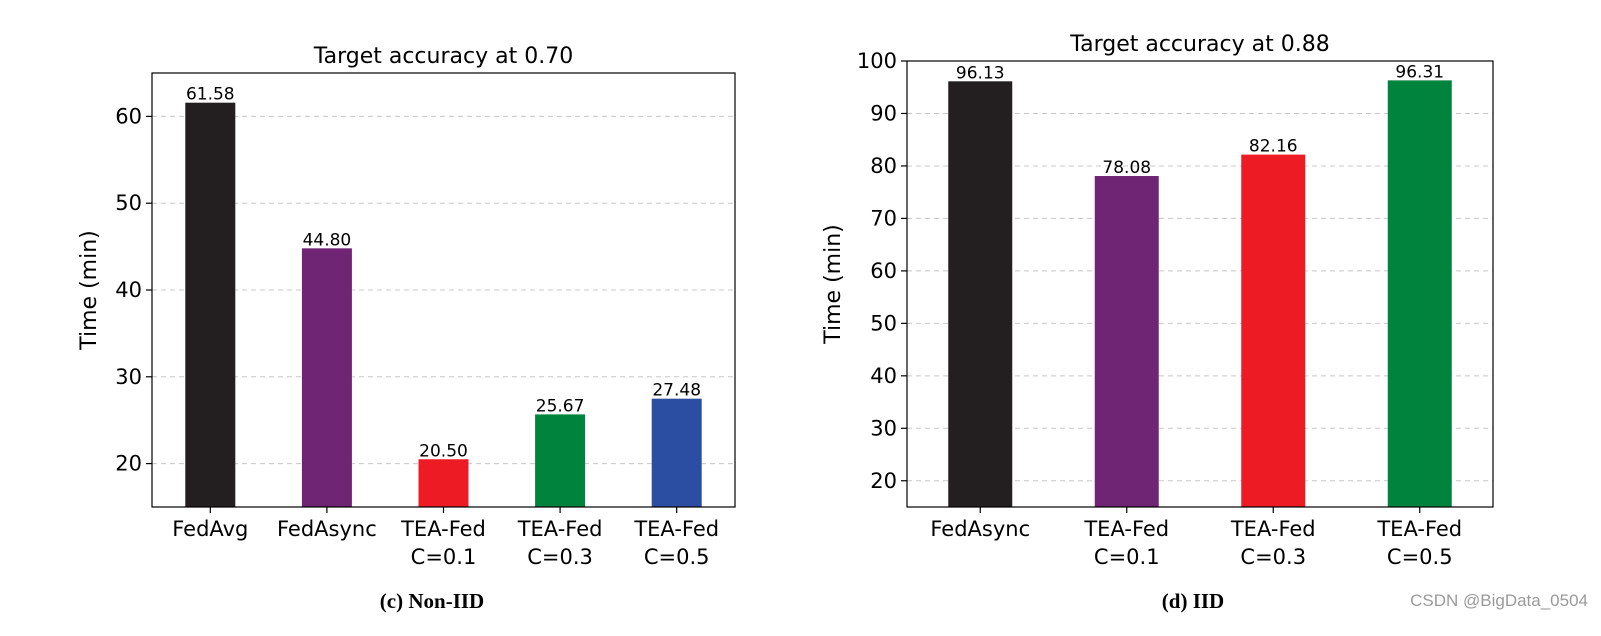 This screenshot has width=1601, height=636. Describe the element at coordinates (432, 601) in the screenshot. I see `subfigure-caption: (c) Non-IID` at that location.